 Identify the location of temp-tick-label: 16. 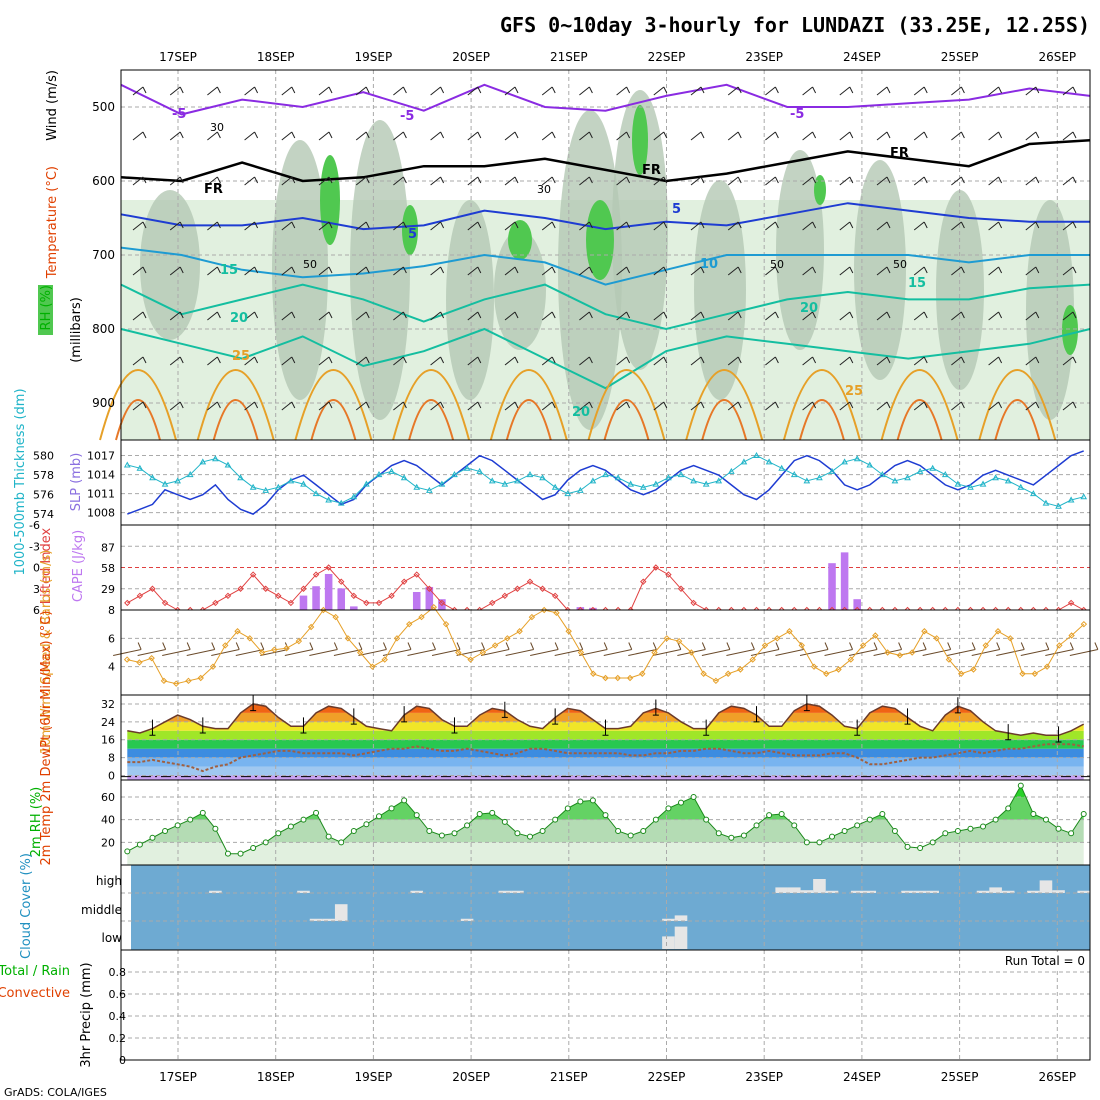
(108, 740).